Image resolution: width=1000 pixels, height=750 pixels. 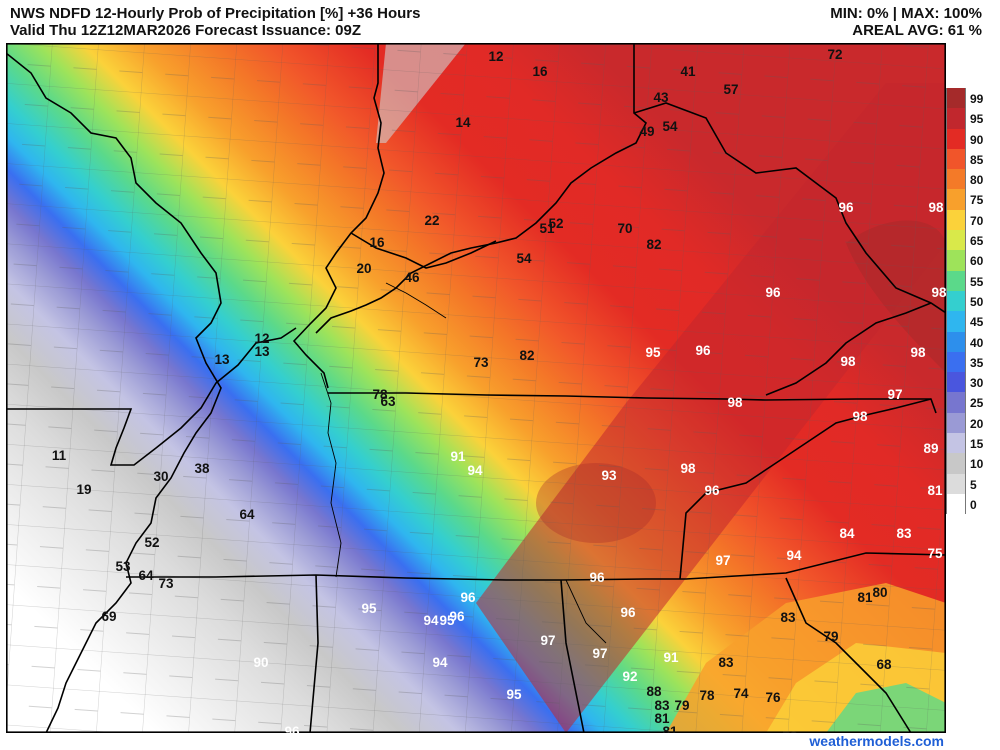 I want to click on legend-row: 40, so click(x=973, y=341).